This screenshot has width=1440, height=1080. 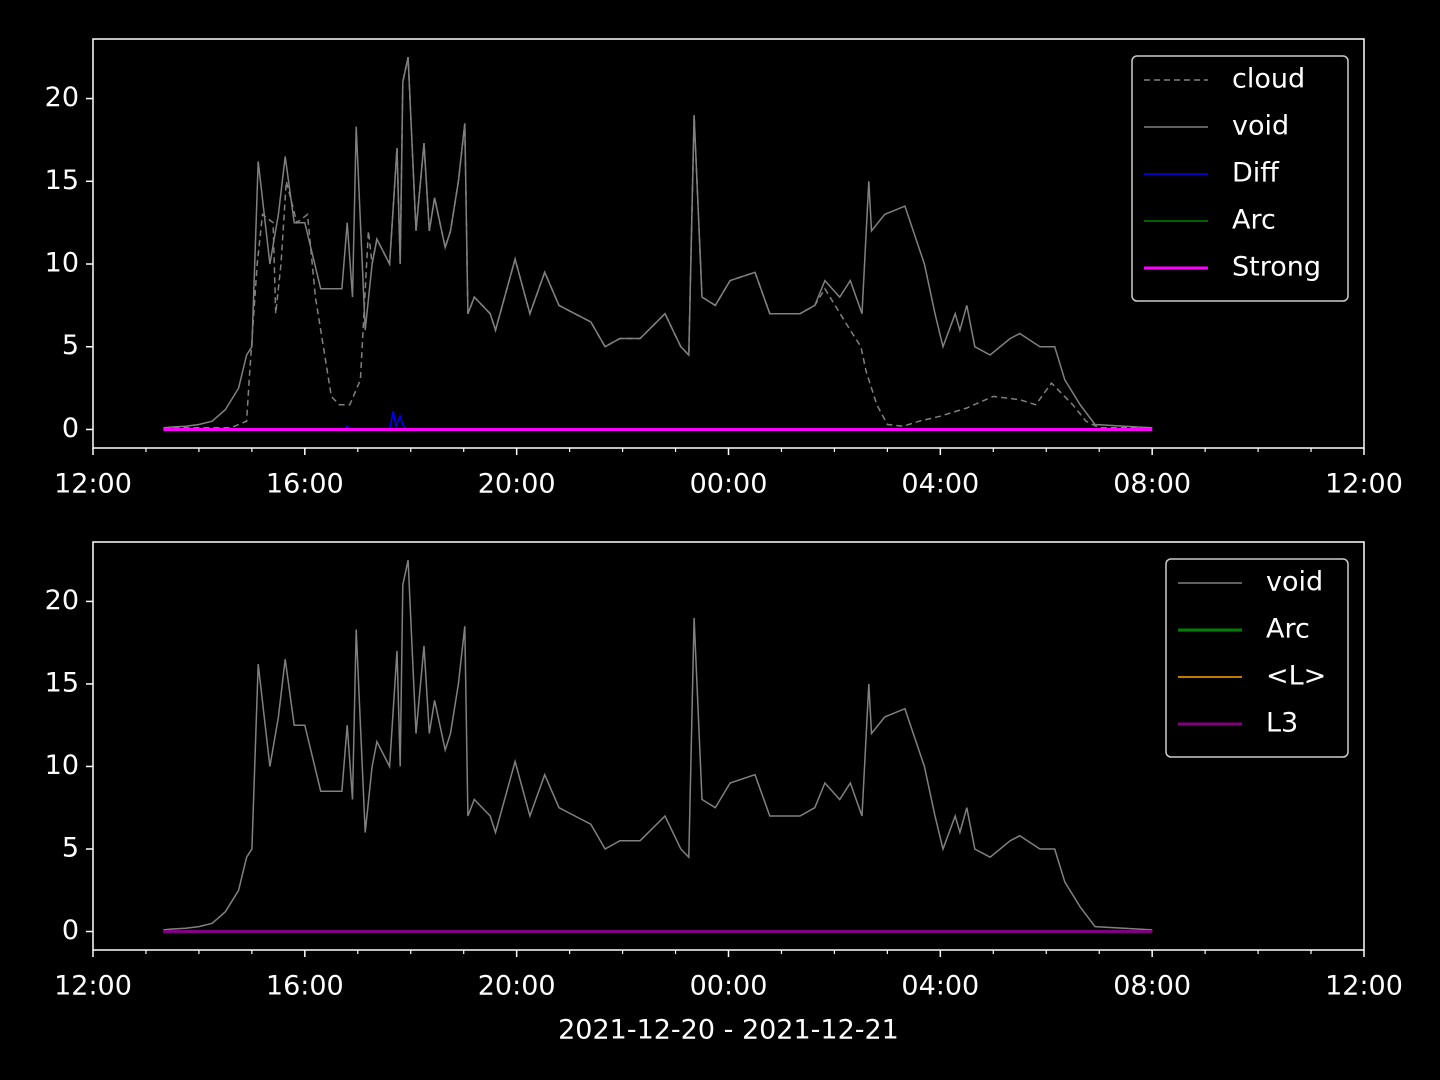 What do you see at coordinates (1296, 676) in the screenshot?
I see `legend-label: <L>` at bounding box center [1296, 676].